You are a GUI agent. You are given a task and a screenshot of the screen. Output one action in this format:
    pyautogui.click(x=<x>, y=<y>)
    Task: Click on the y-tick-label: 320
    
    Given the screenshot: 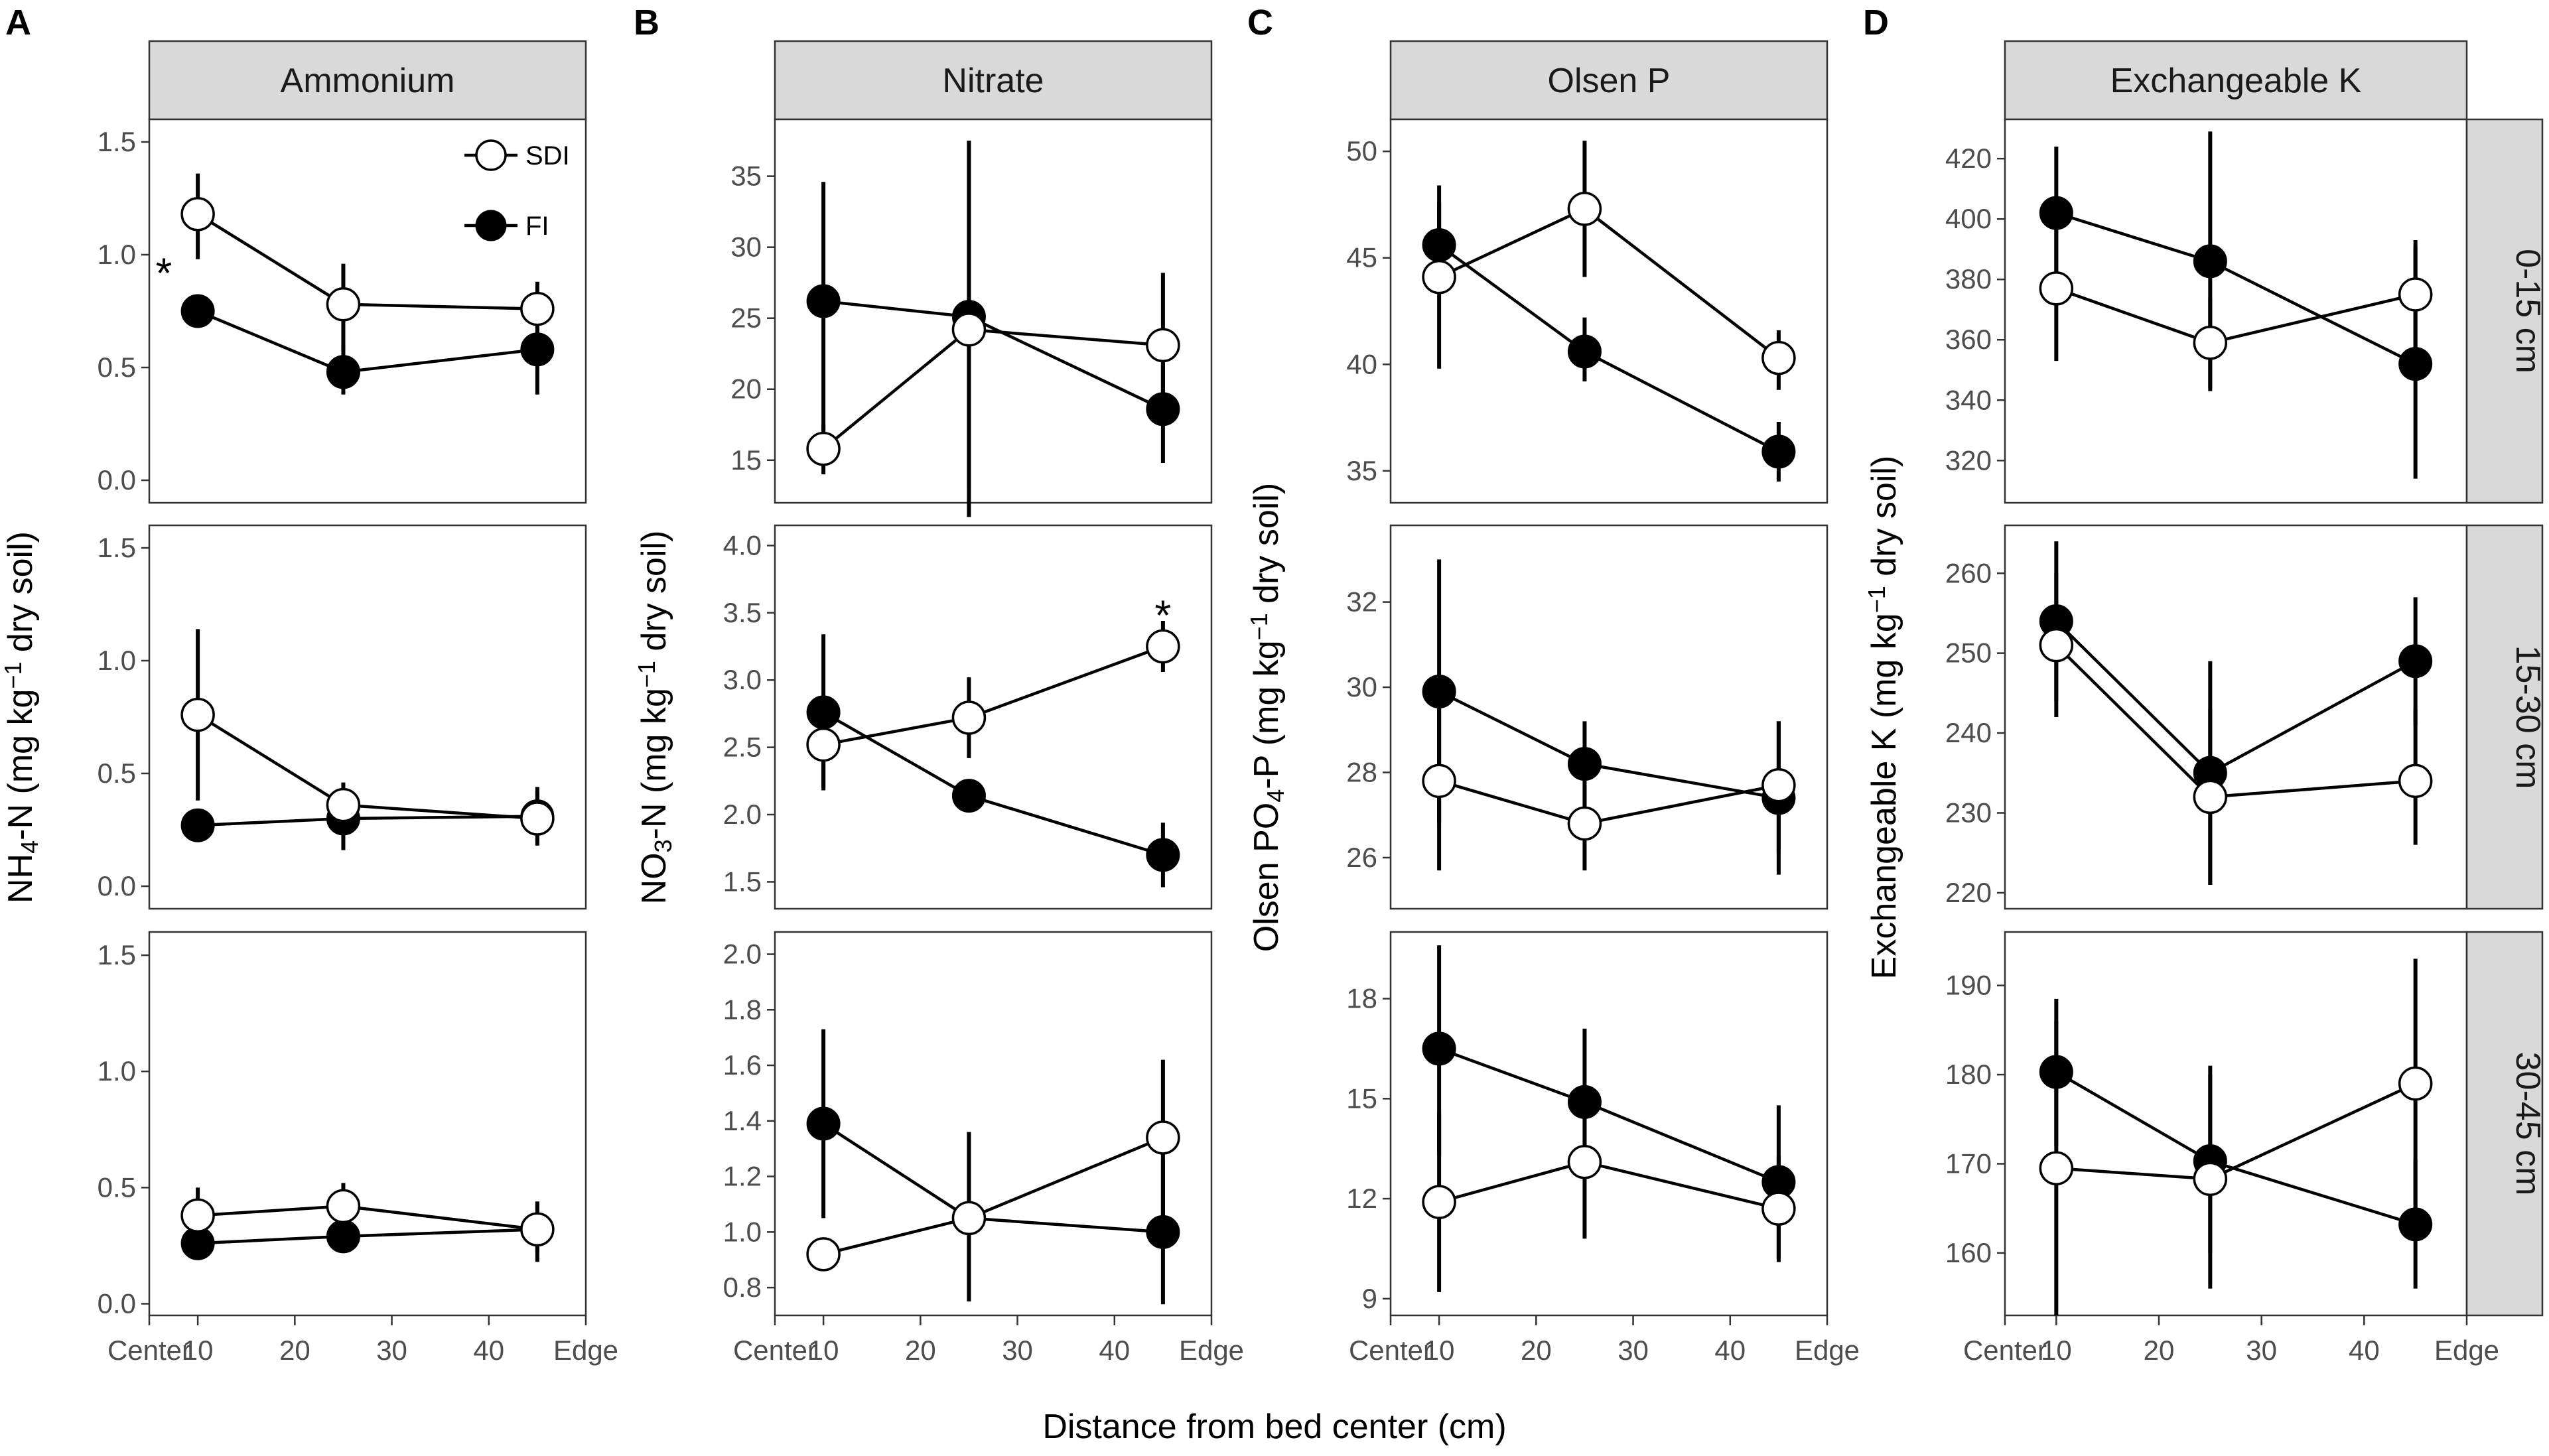 What is the action you would take?
    pyautogui.click(x=1968, y=460)
    